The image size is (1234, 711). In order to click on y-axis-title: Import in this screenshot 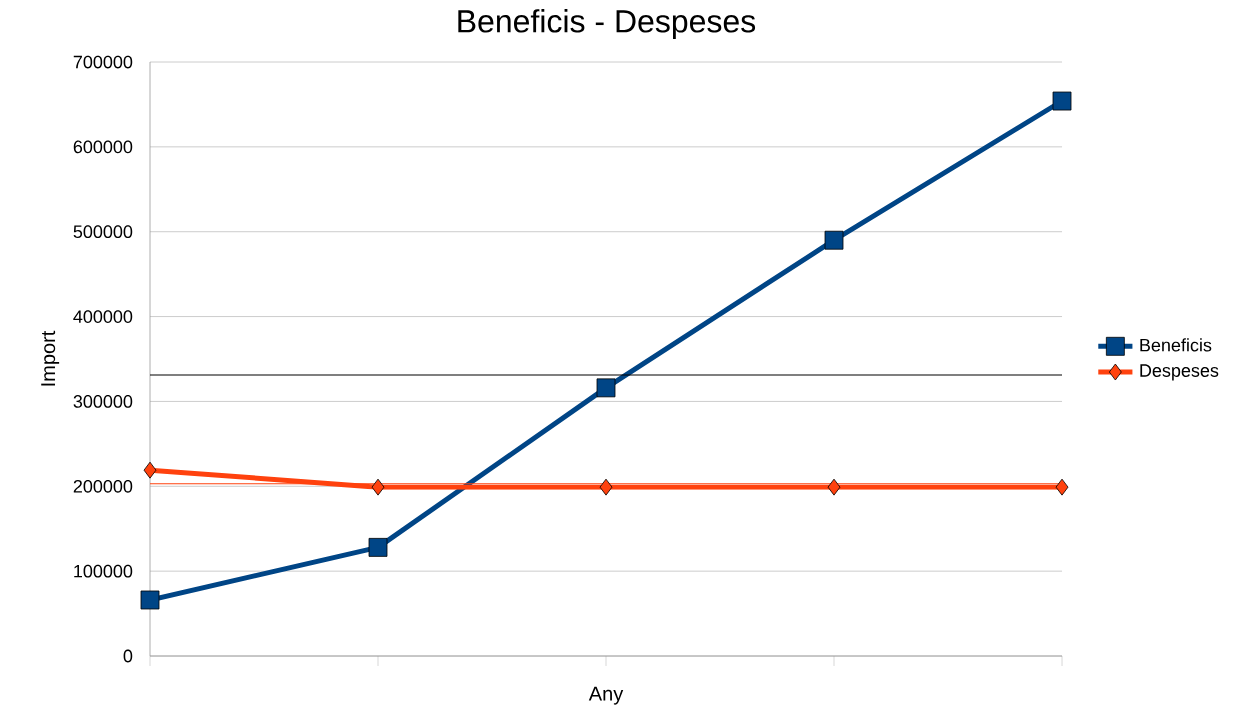, I will do `click(50, 358)`.